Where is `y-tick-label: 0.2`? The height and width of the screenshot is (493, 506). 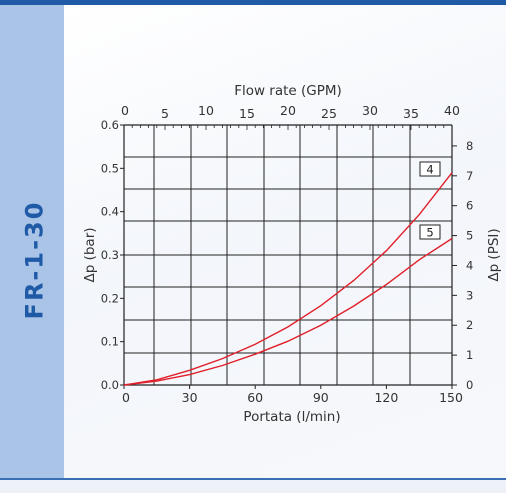
y-tick-label: 0.2 is located at coordinates (110, 298).